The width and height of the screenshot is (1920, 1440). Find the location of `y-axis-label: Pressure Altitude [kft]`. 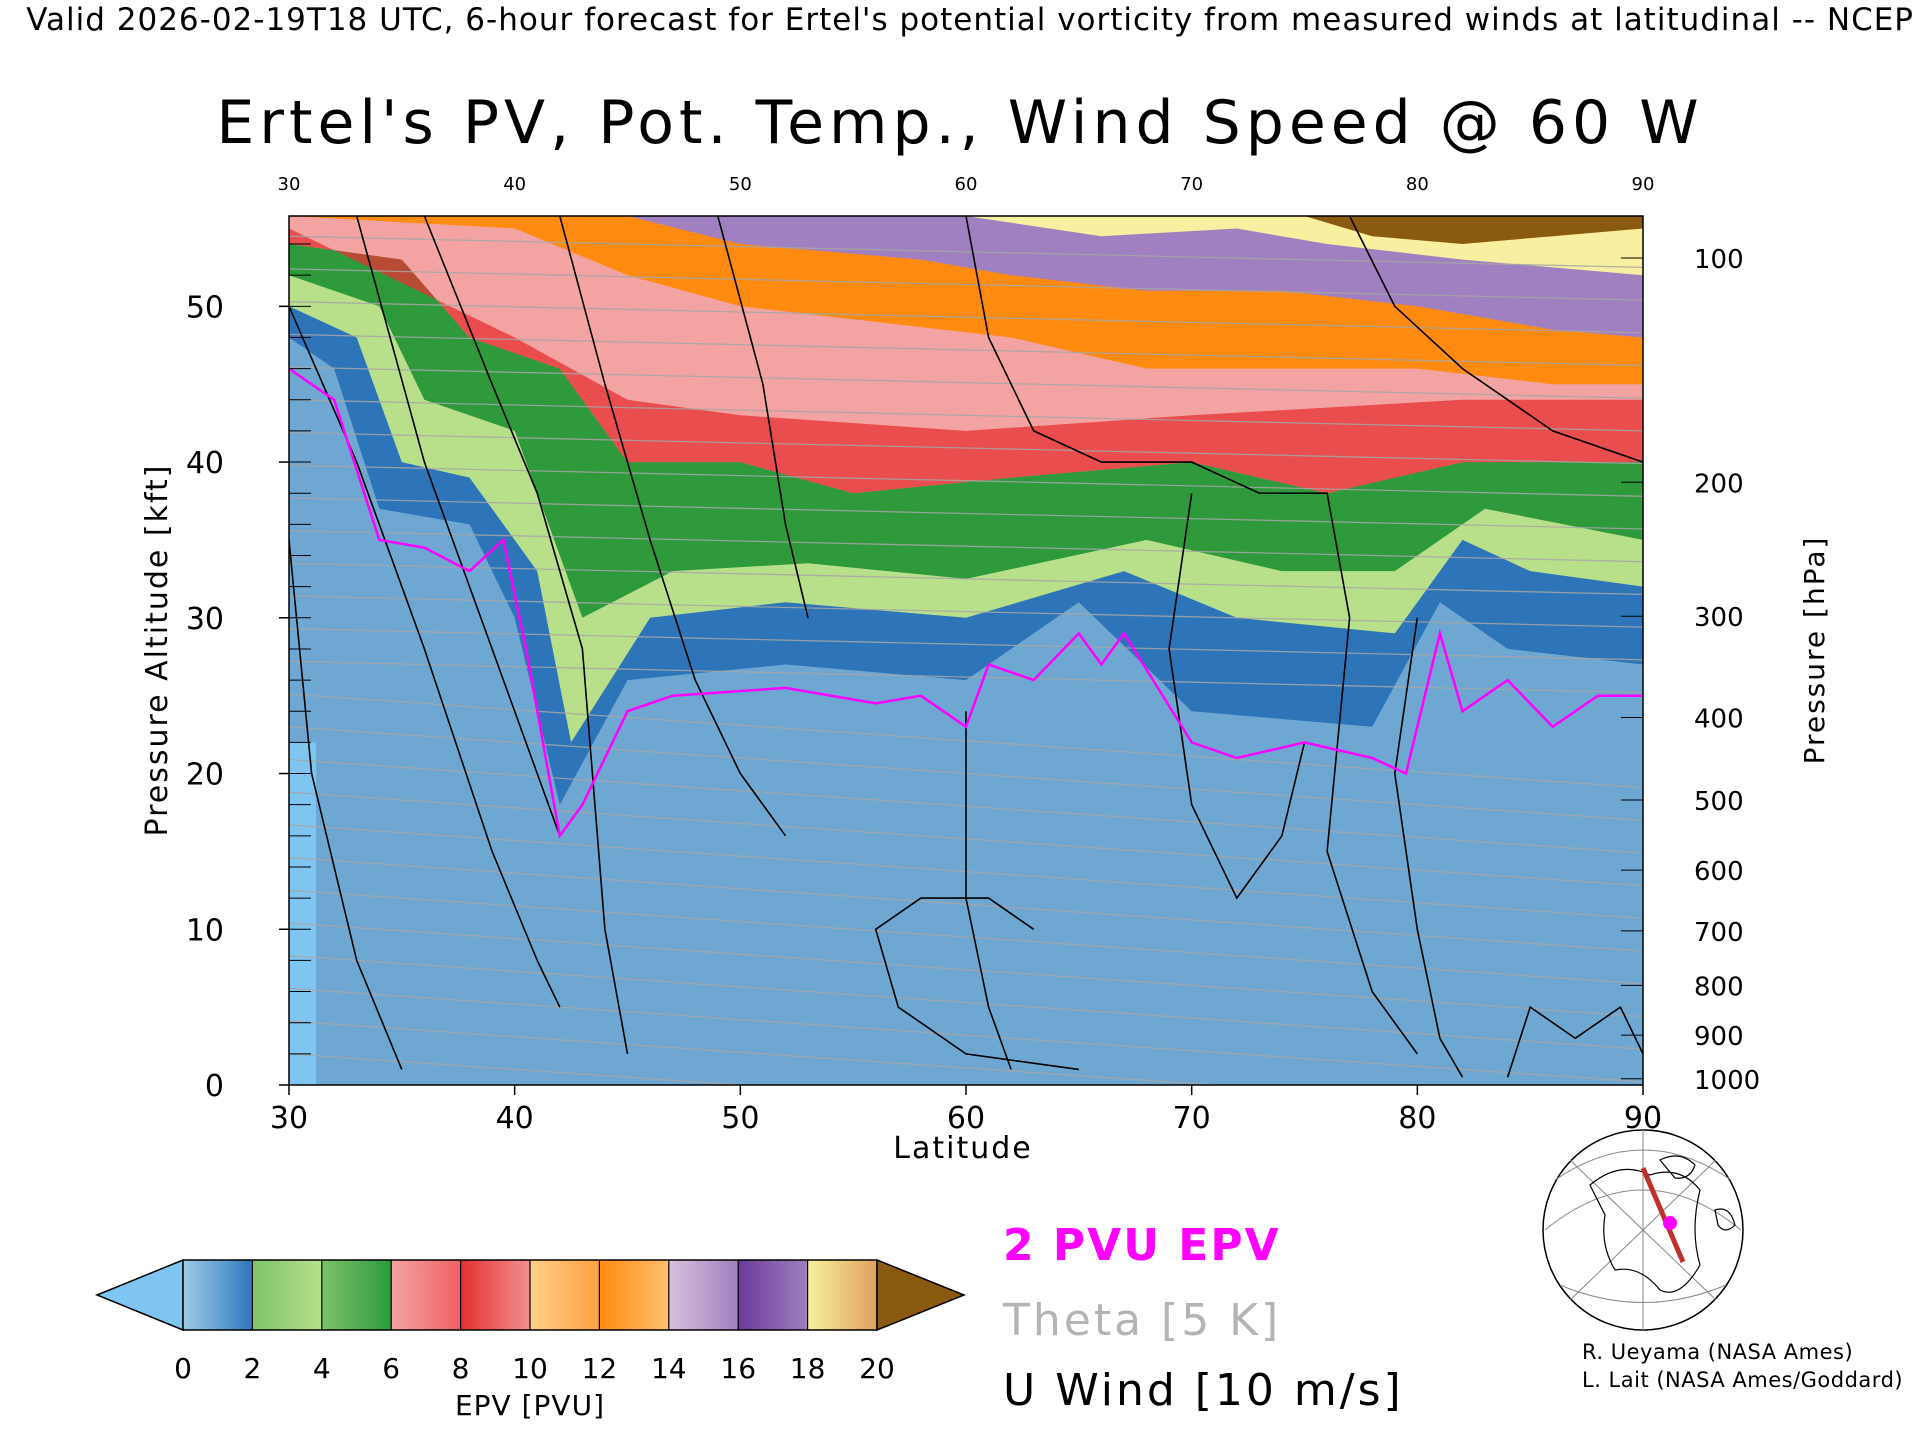

y-axis-label: Pressure Altitude [kft] is located at coordinates (157, 650).